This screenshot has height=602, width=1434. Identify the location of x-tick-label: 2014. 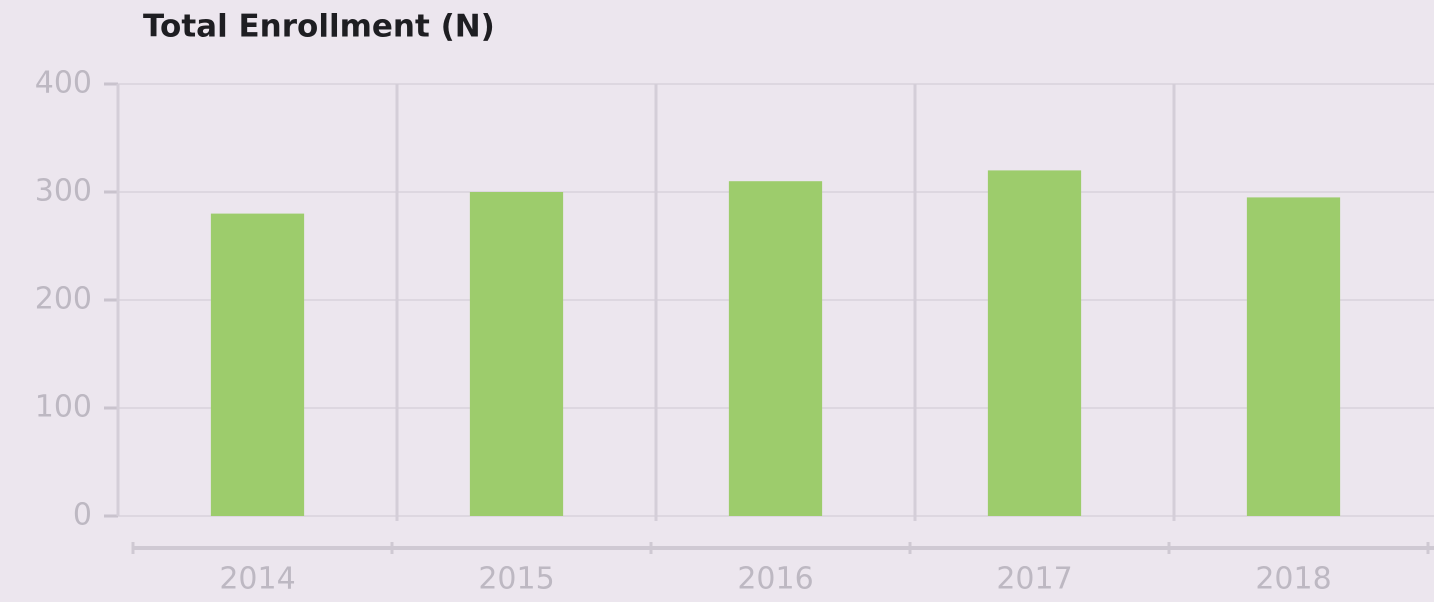
(257, 579).